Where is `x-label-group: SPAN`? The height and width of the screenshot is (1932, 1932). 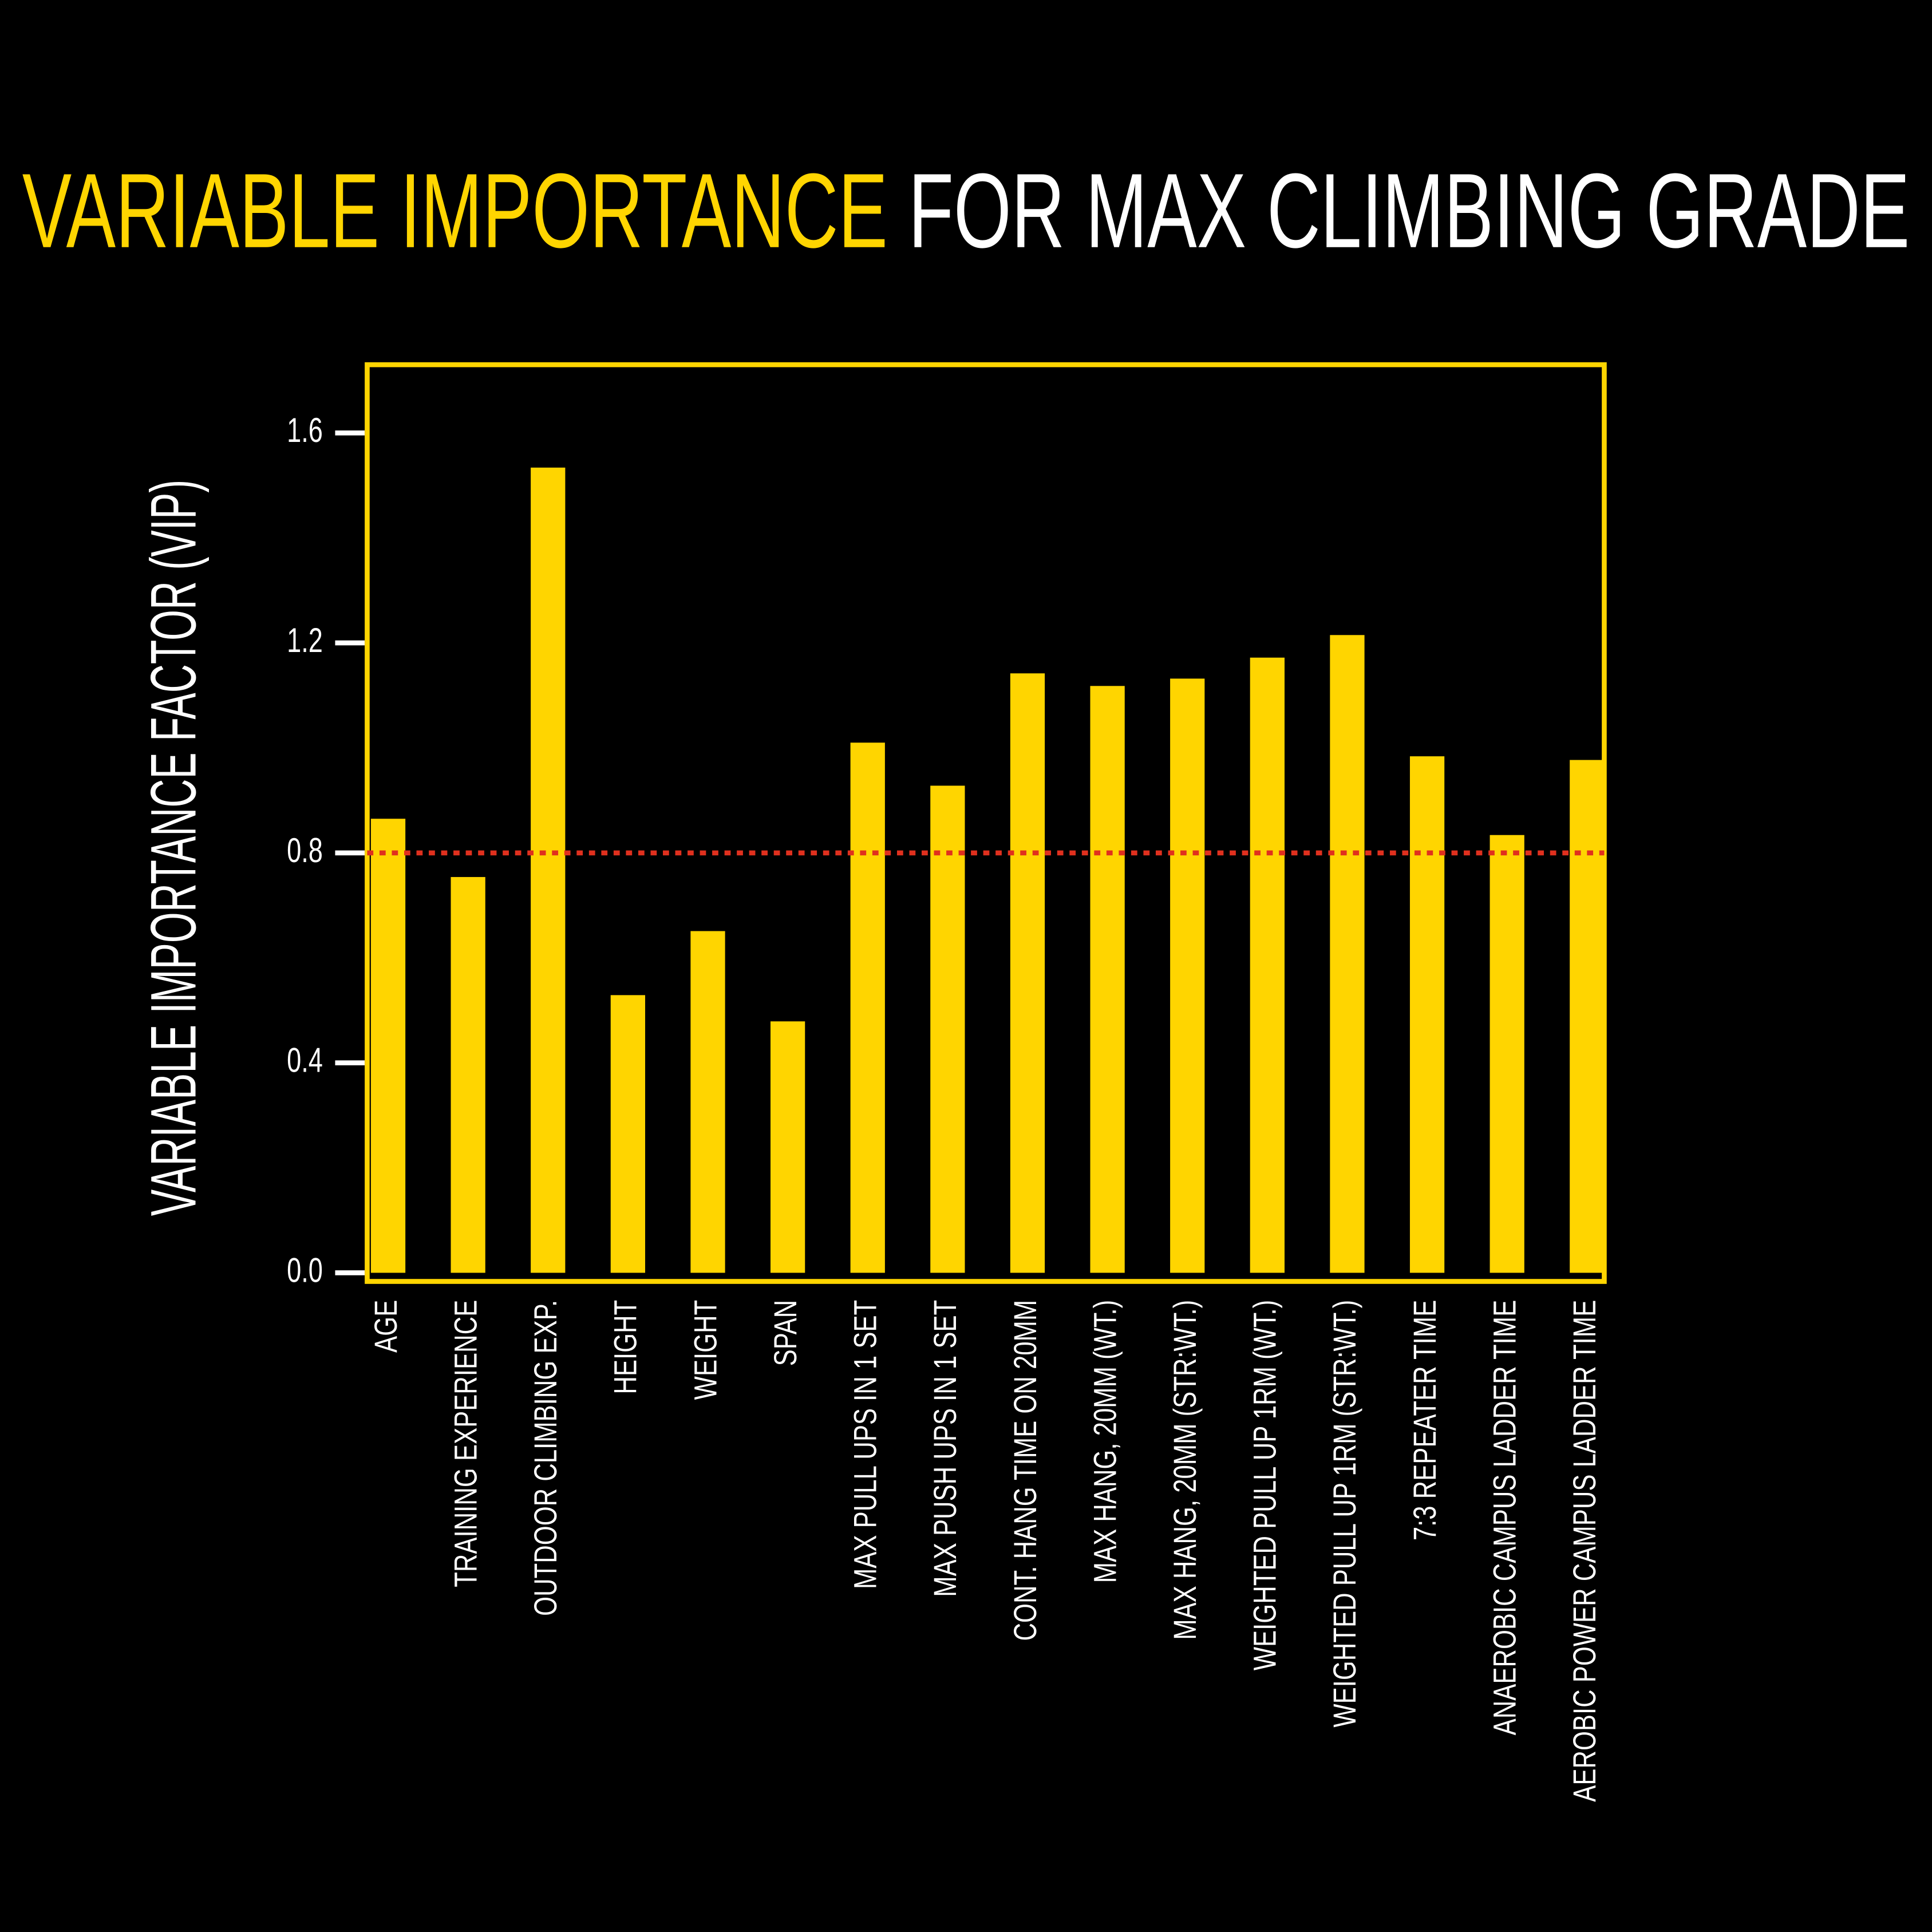 x-label-group: SPAN is located at coordinates (785, 1333).